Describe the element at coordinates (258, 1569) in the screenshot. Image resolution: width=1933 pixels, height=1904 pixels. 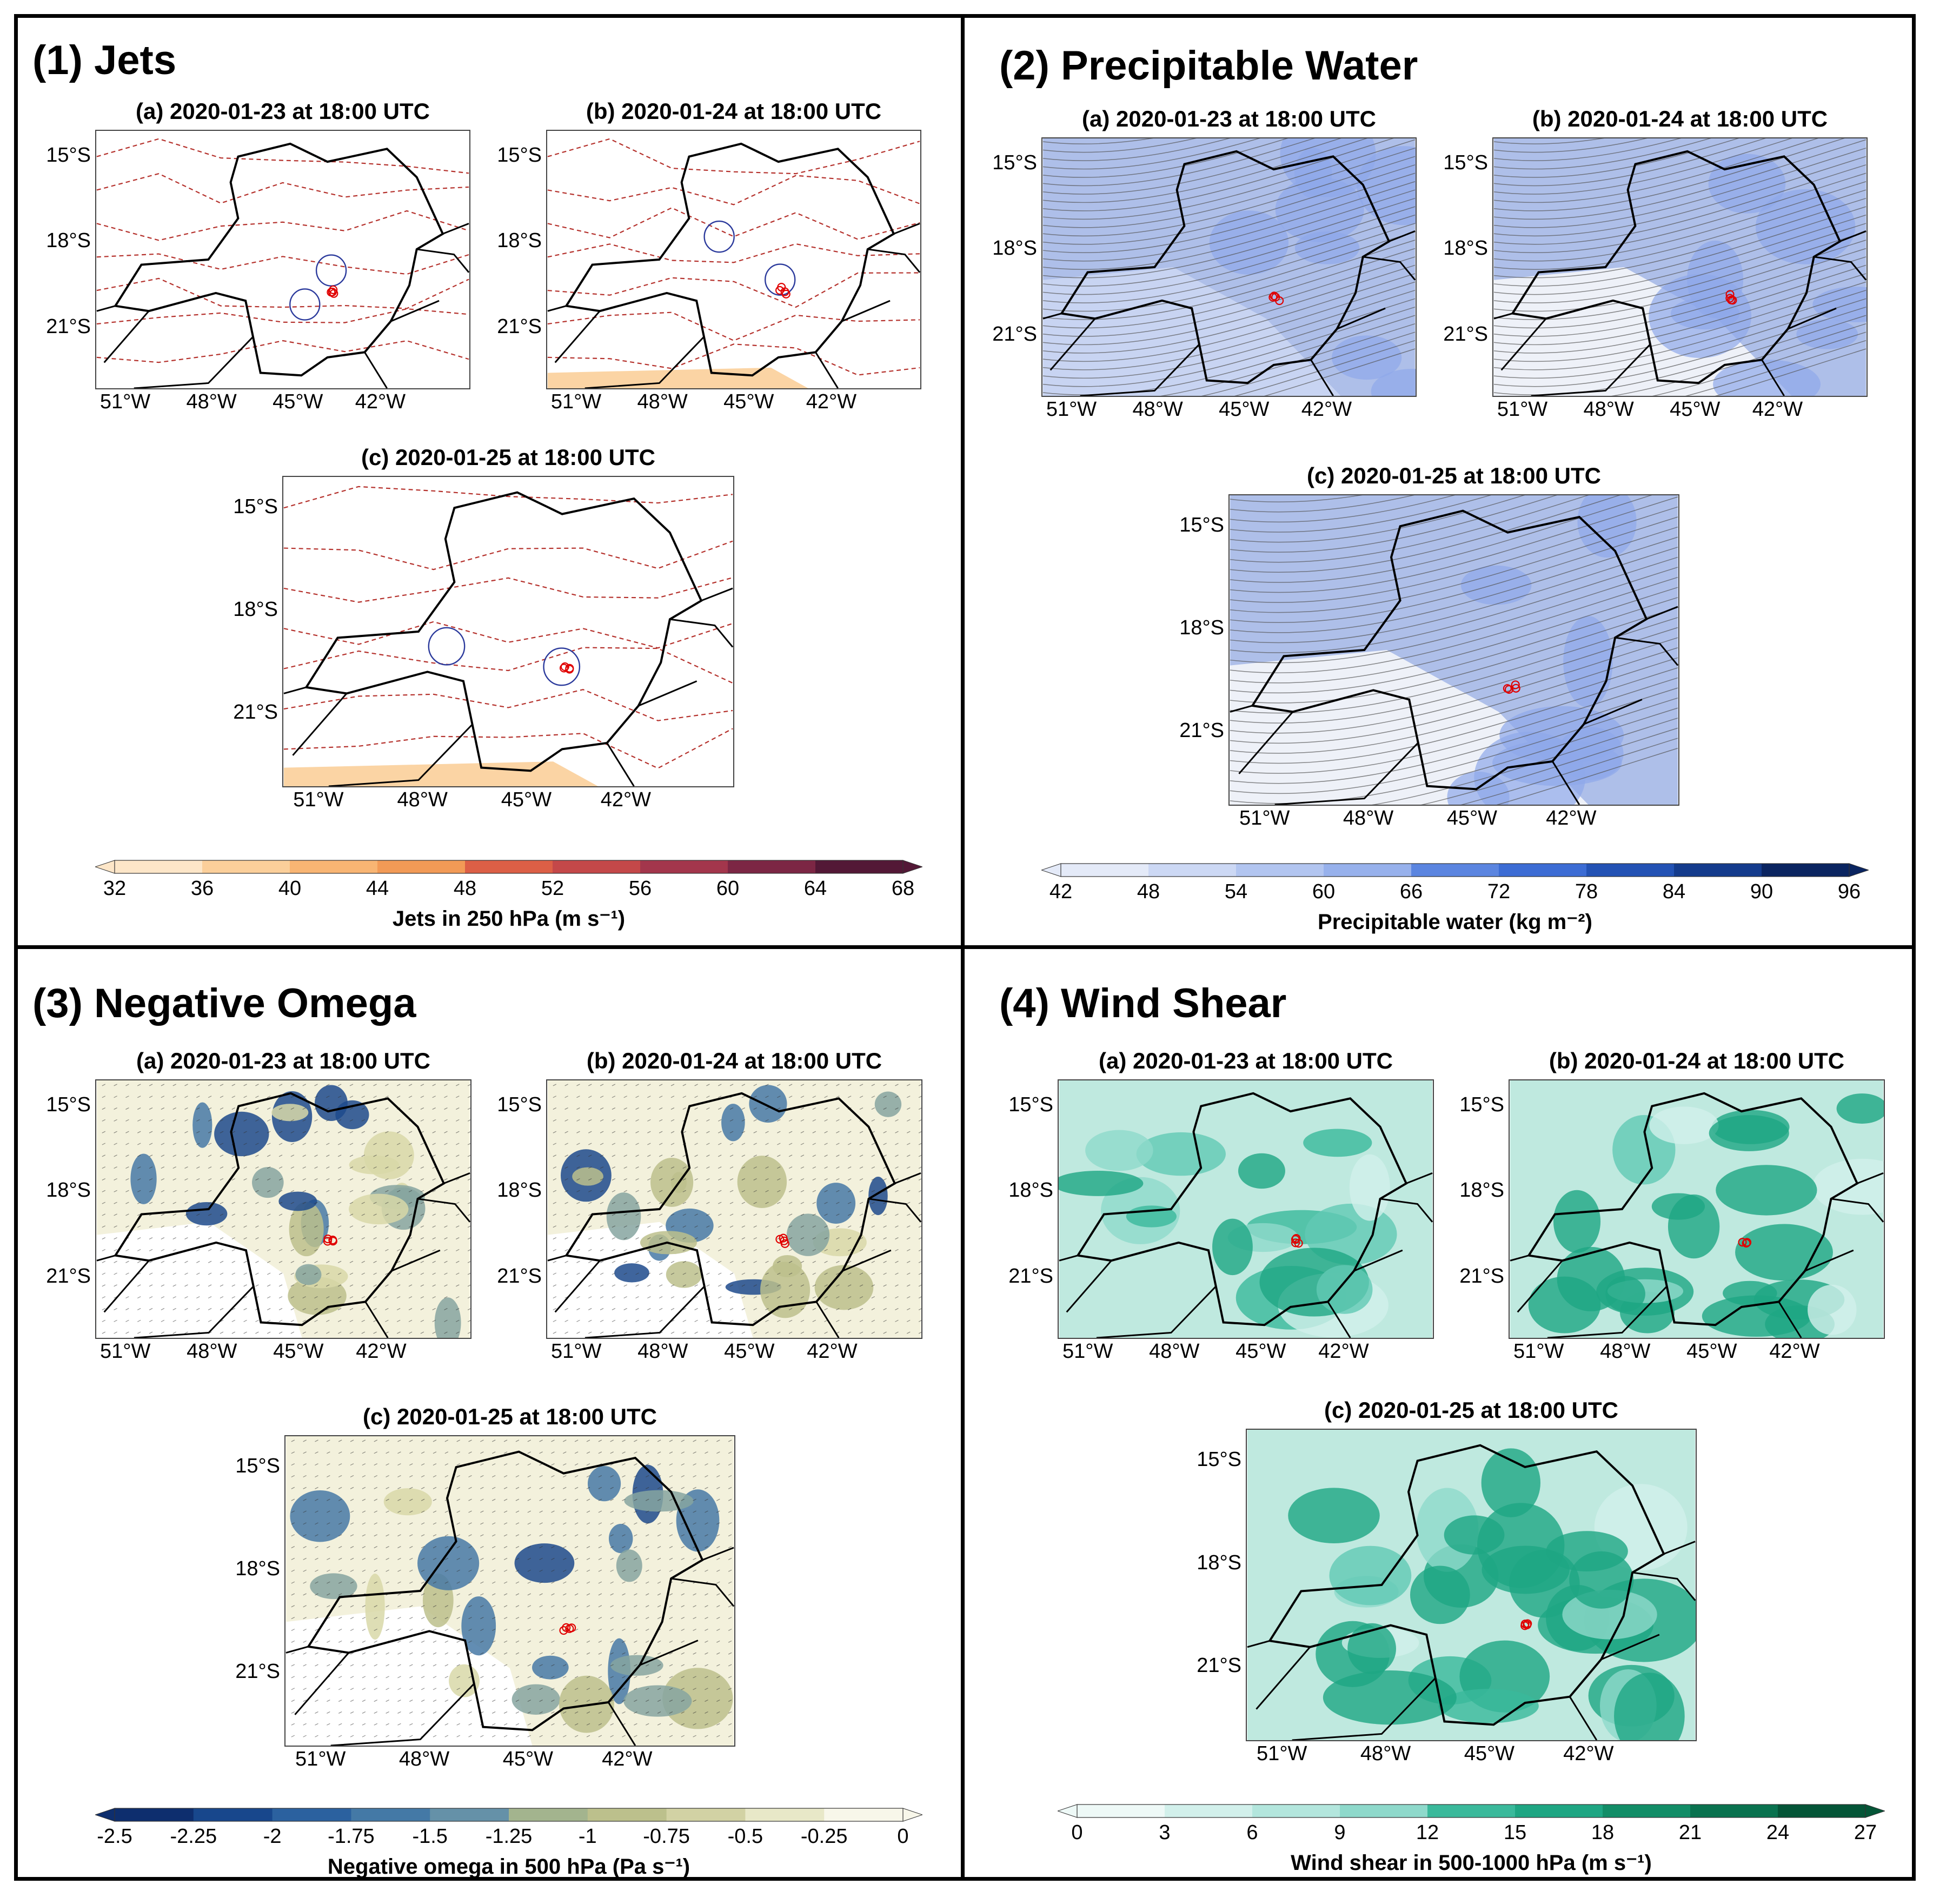
I see `latitude-label: 18°S` at that location.